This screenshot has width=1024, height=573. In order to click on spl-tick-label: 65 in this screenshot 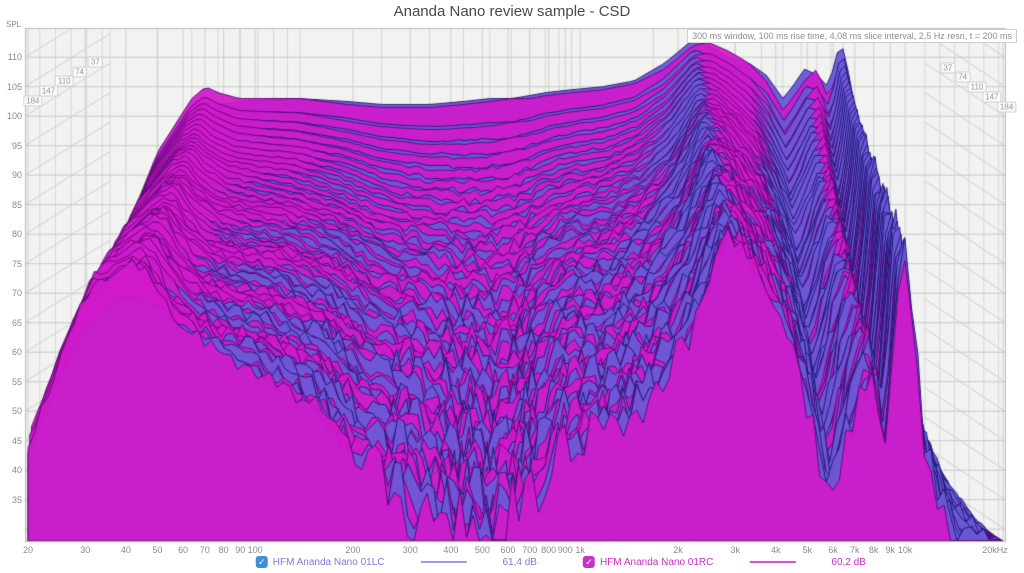, I will do `click(16, 322)`.